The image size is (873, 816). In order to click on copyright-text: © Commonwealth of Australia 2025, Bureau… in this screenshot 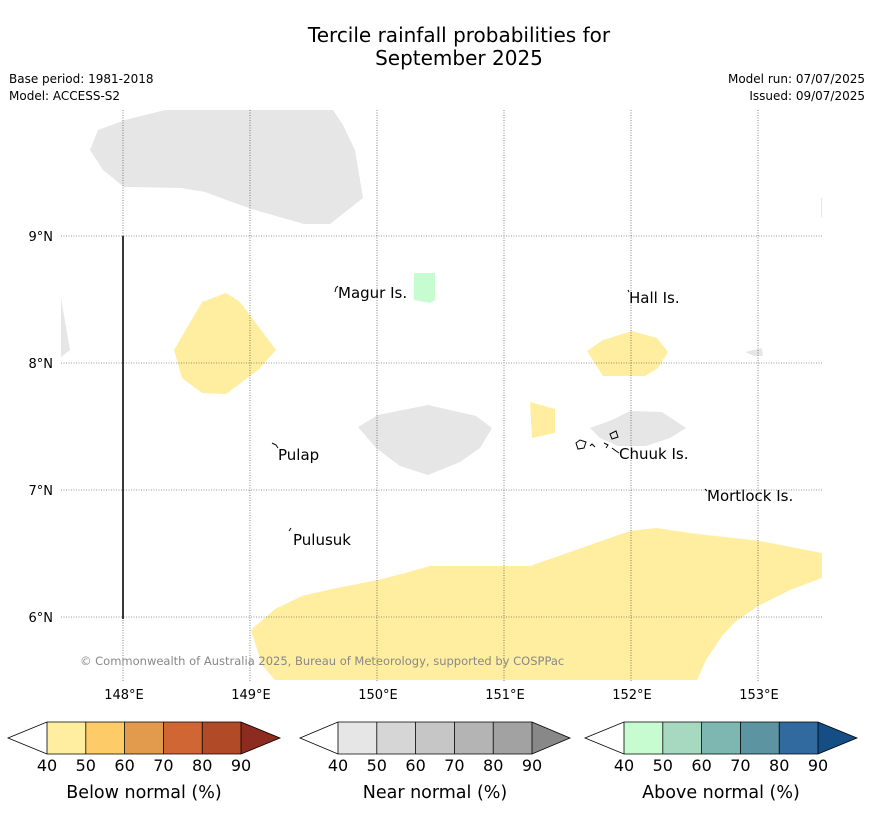, I will do `click(322, 661)`.